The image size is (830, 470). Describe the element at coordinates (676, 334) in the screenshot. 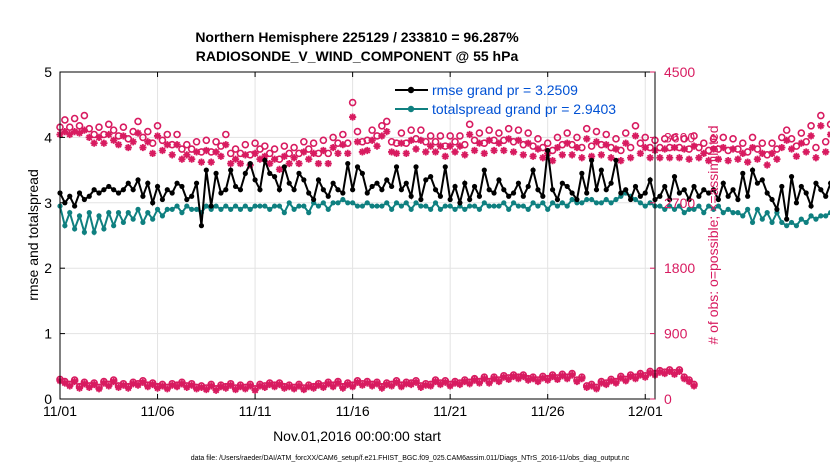

I see `y-right-tick-label: 900` at that location.